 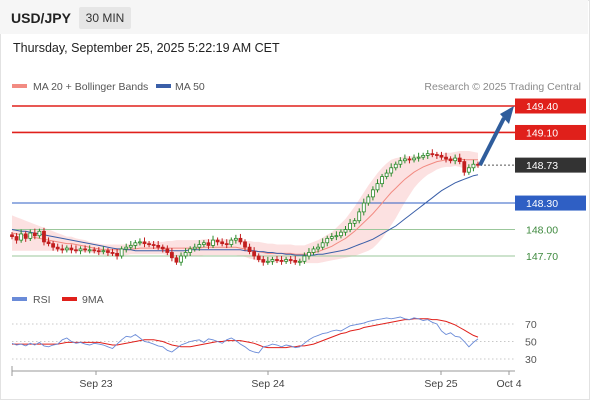 I want to click on rsi-tick-30: 30, so click(x=531, y=360).